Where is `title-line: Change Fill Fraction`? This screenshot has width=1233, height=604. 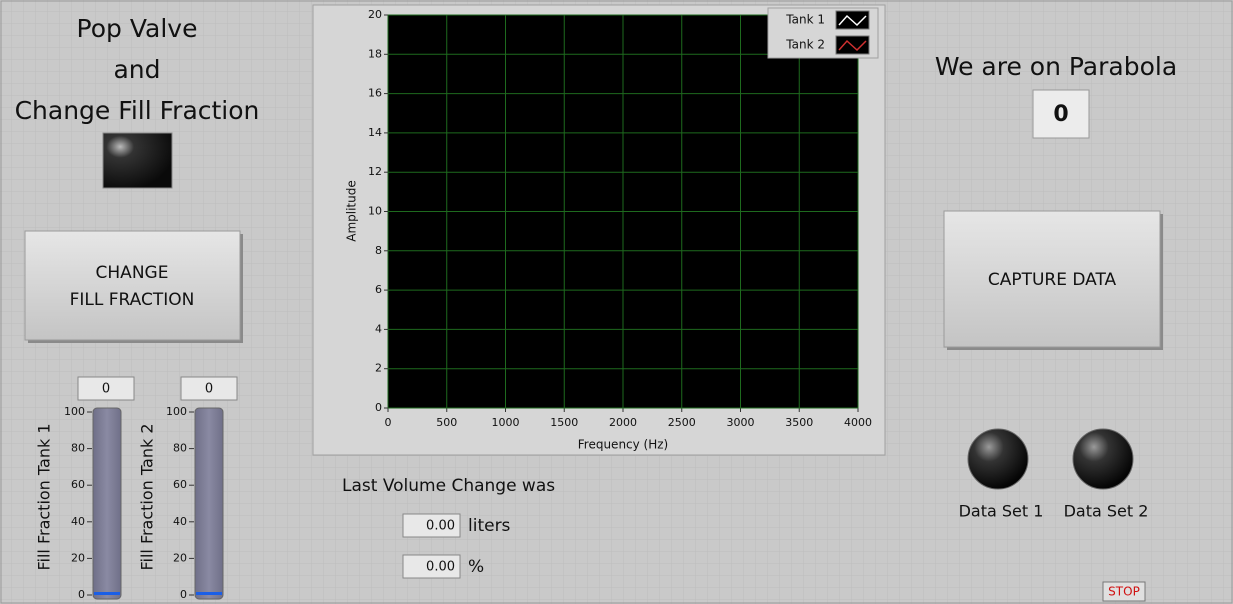 title-line: Change Fill Fraction is located at coordinates (137, 110).